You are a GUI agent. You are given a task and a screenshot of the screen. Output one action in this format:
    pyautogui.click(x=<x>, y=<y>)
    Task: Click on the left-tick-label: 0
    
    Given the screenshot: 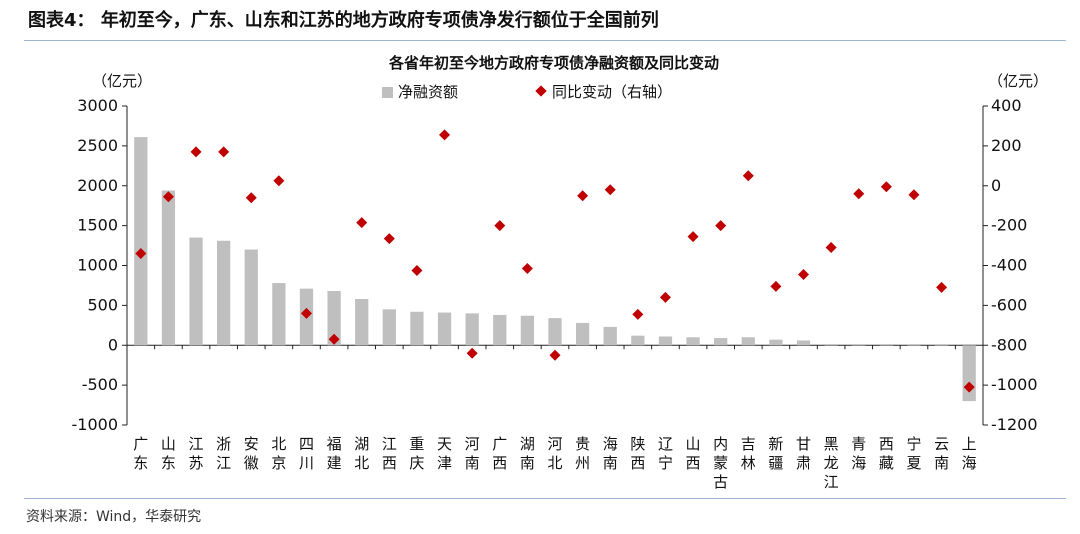 What is the action you would take?
    pyautogui.click(x=113, y=344)
    